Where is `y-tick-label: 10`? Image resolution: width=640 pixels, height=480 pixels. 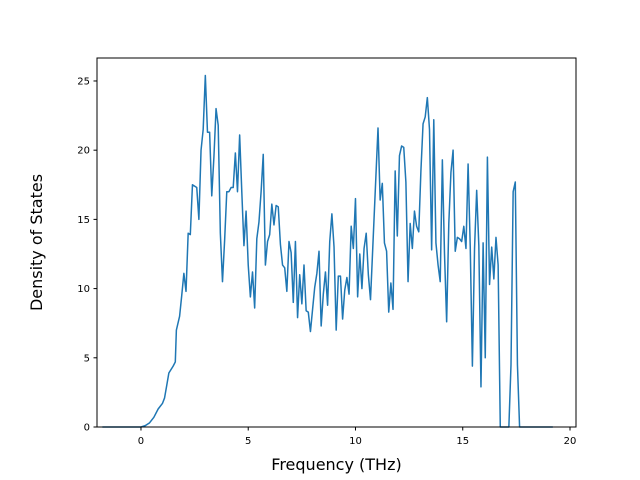 y-tick-label: 10 is located at coordinates (83, 289).